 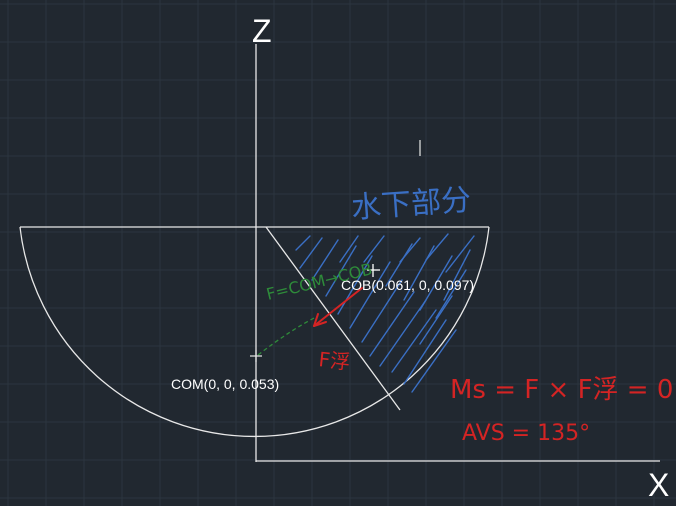 What do you see at coordinates (373, 270) in the screenshot?
I see `cob-marker` at bounding box center [373, 270].